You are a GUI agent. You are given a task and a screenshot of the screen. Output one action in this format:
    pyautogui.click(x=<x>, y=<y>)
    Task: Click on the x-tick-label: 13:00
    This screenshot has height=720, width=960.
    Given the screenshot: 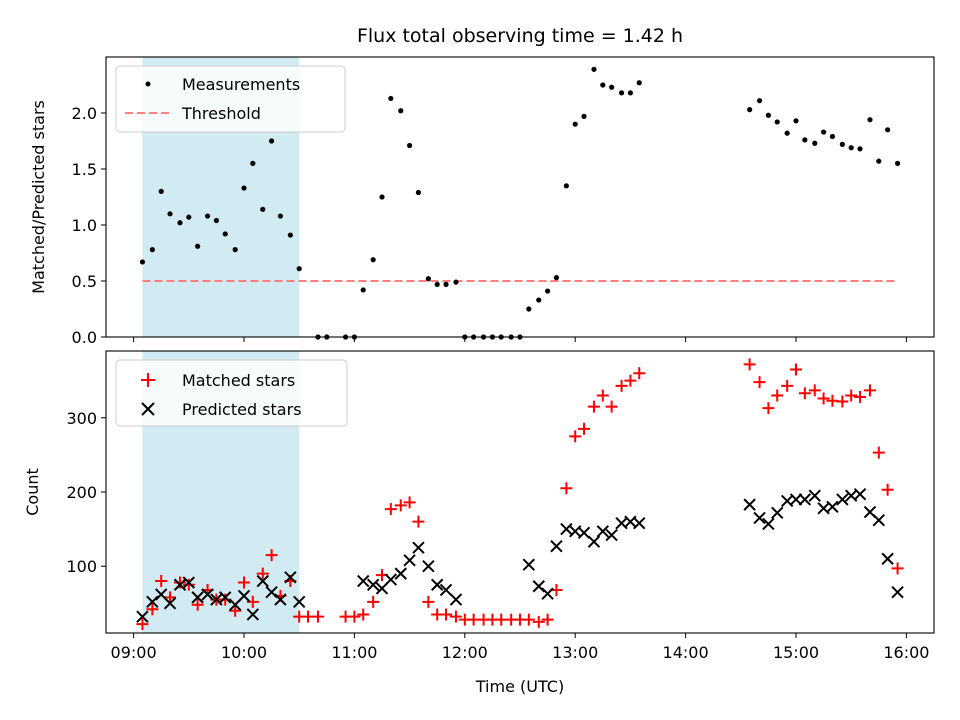 What is the action you would take?
    pyautogui.click(x=575, y=652)
    